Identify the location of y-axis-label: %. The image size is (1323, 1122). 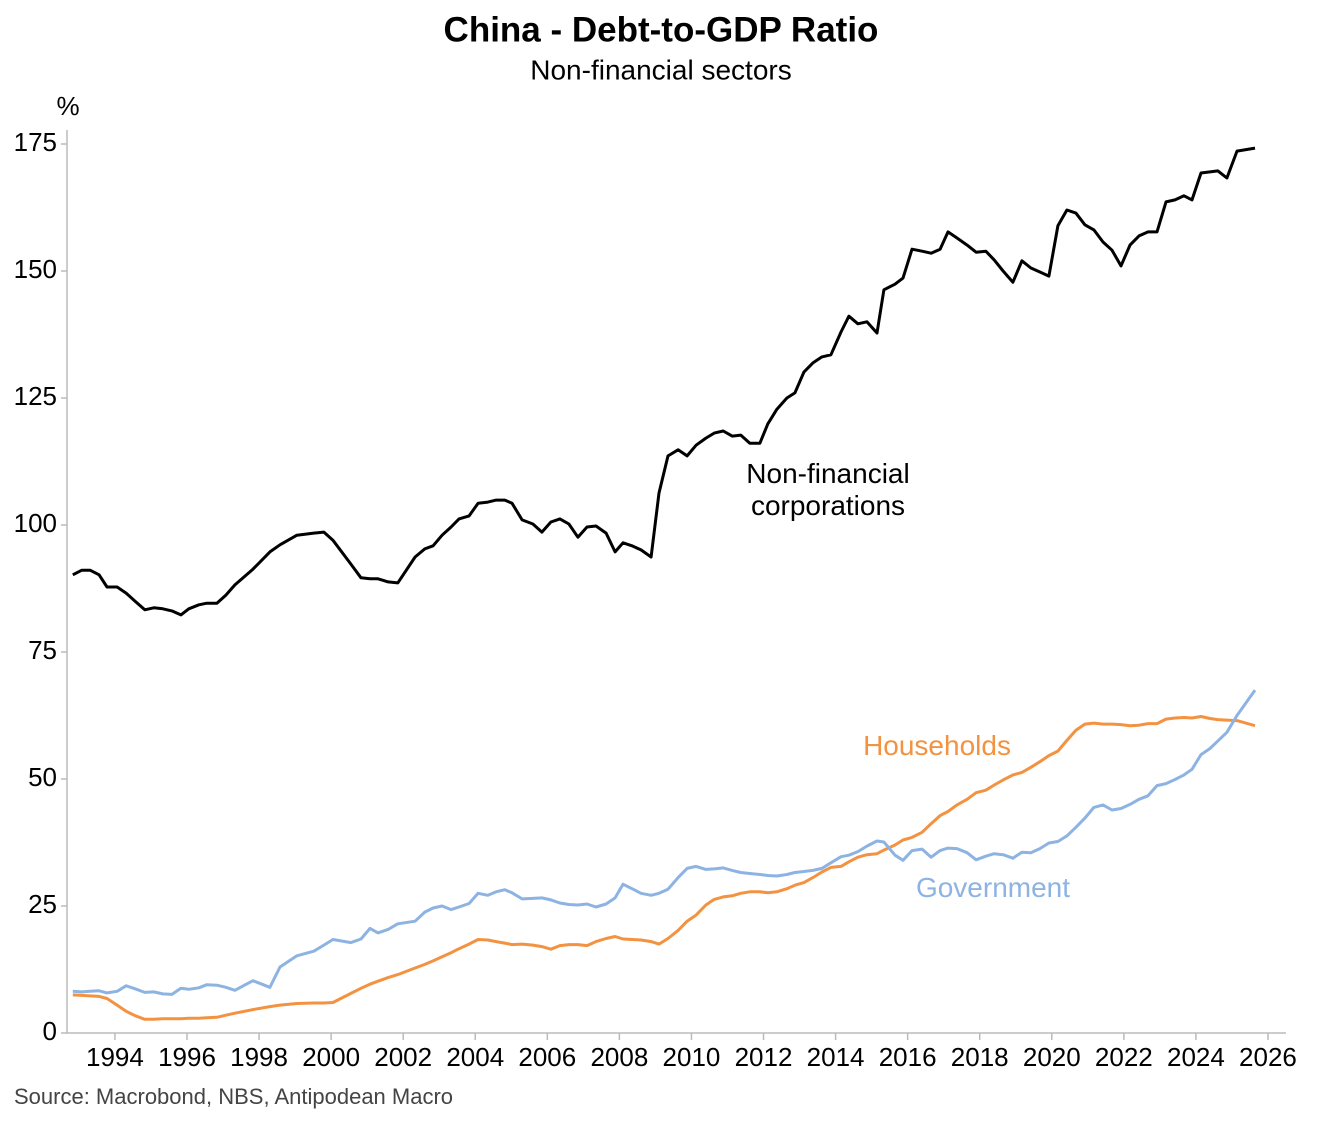
(67, 106).